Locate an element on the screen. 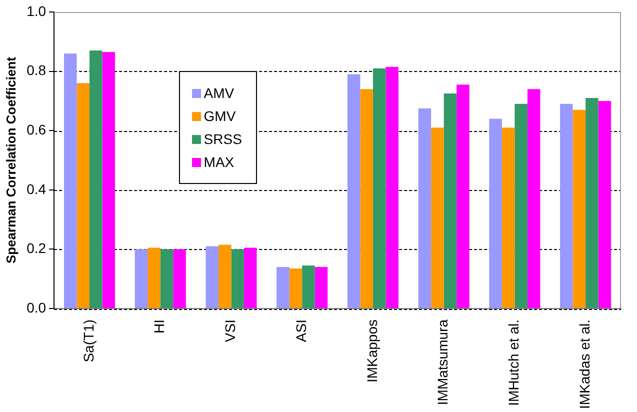  x-tick-label: IMKadas et al. is located at coordinates (584, 365).